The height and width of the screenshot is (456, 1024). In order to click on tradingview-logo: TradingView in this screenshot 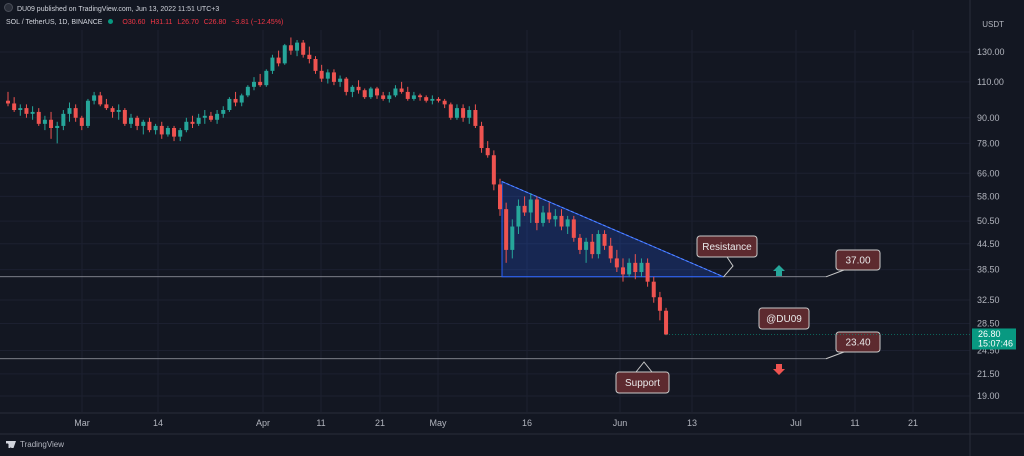, I will do `click(35, 444)`.